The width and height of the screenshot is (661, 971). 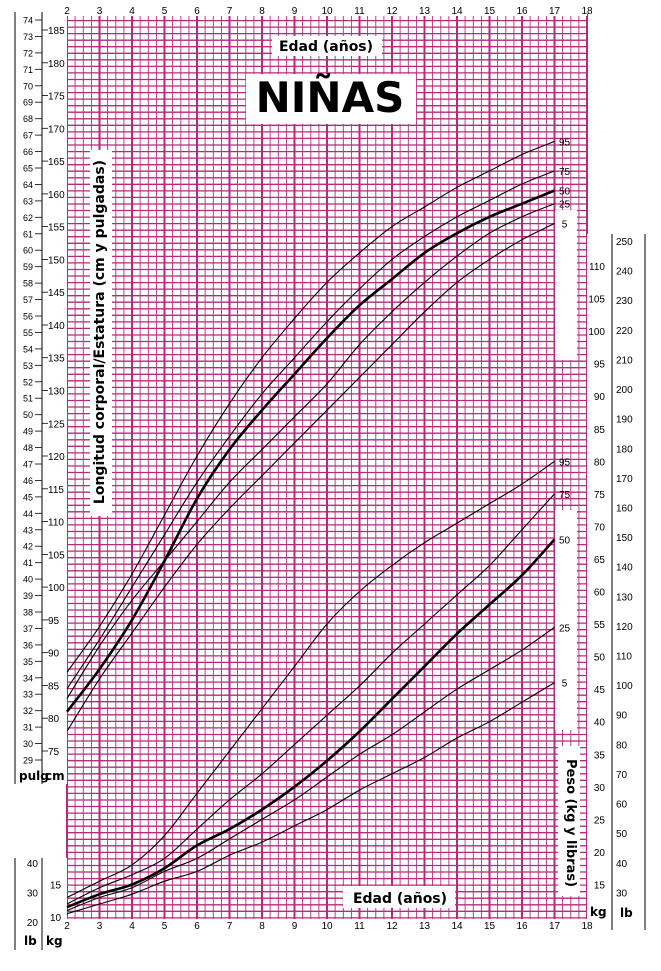 I want to click on inch-tick-label: 43, so click(x=28, y=530).